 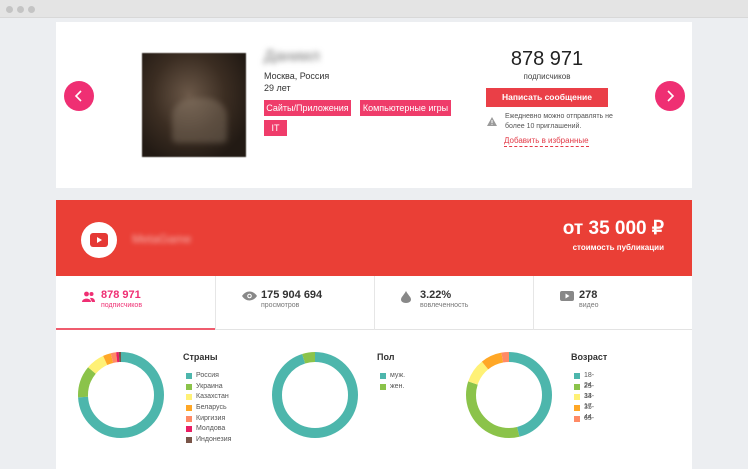 I want to click on next-profile-button, so click(x=670, y=96).